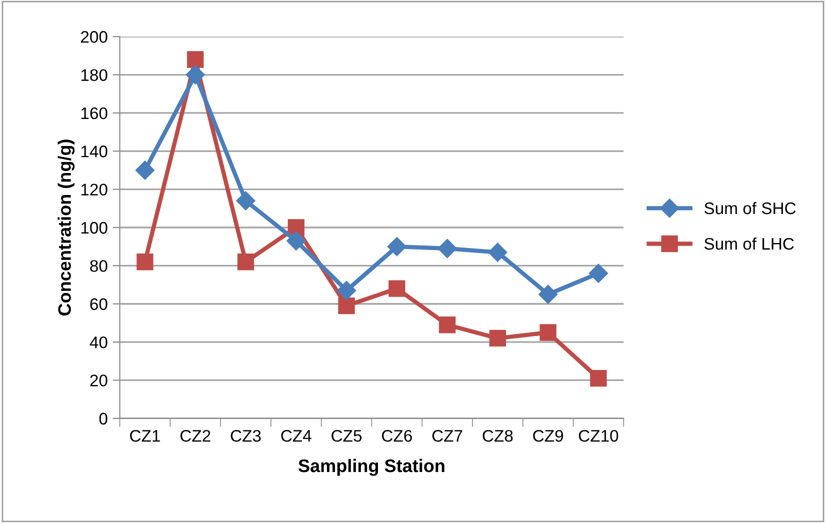  Describe the element at coordinates (99, 380) in the screenshot. I see `y-tick-label: 20` at that location.